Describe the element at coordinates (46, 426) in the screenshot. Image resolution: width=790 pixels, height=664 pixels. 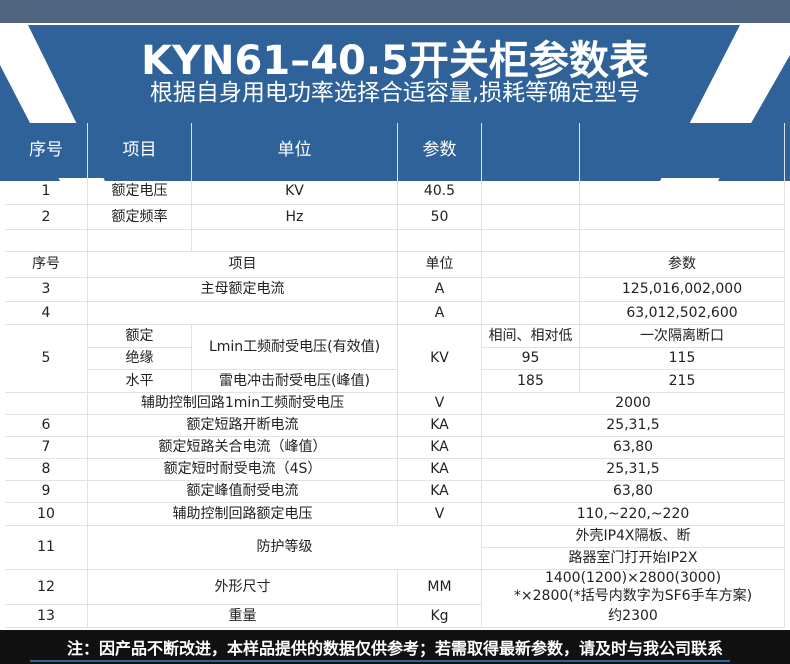
I see `cell-r6-seq: 6` at that location.